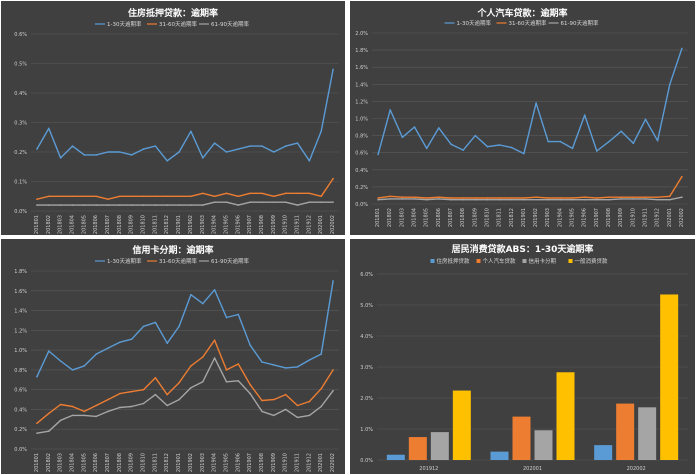  I want to click on y-tick-label: 2.0%, so click(366, 399).